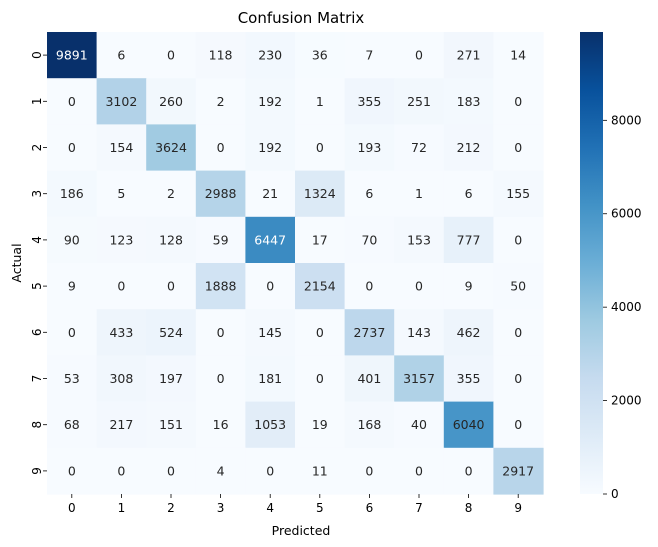  Describe the element at coordinates (121, 332) in the screenshot. I see `heatmap-cell-r6-c1` at that location.